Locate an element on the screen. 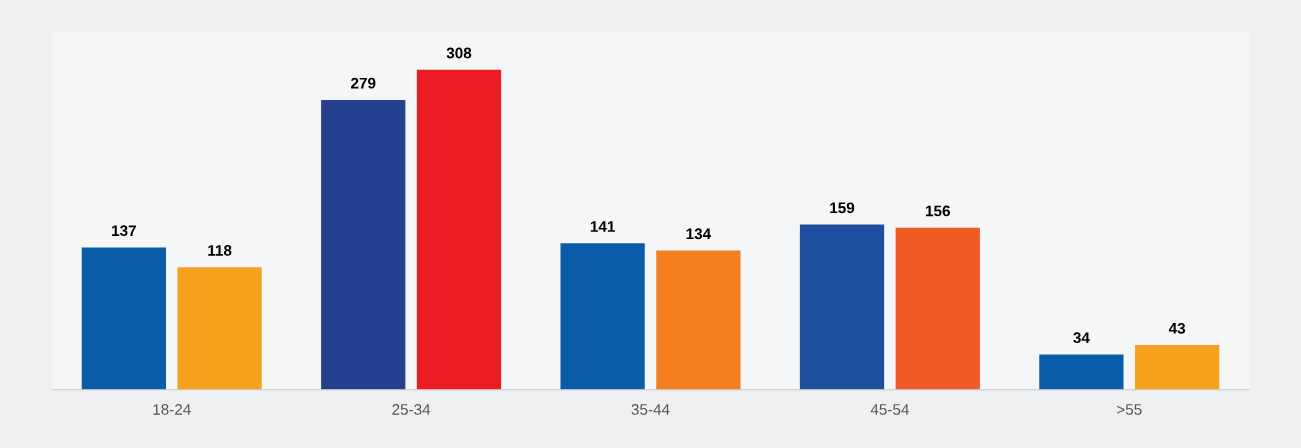 This screenshot has height=448, width=1301. data-label: 134 is located at coordinates (699, 234).